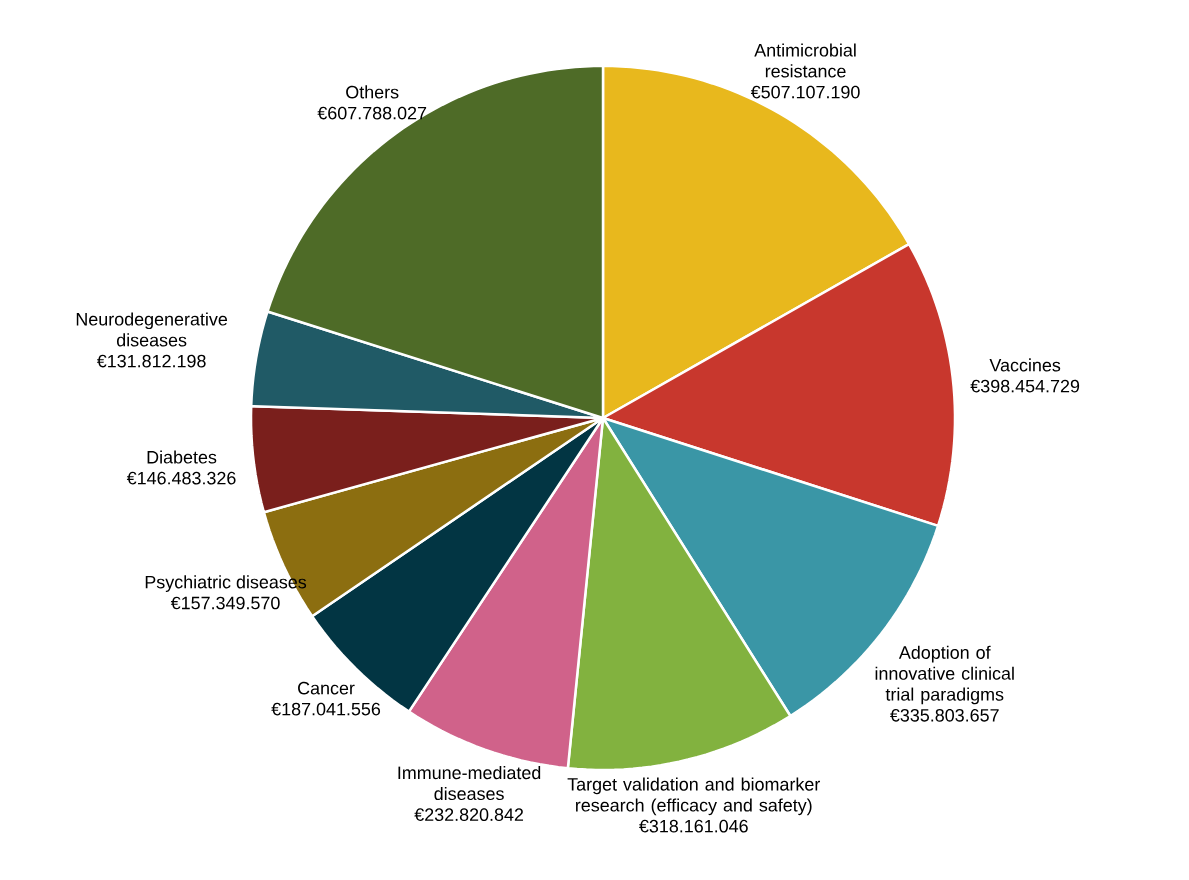 This screenshot has height=880, width=1189. Describe the element at coordinates (372, 113) in the screenshot. I see `data-label: €607.788.027` at that location.